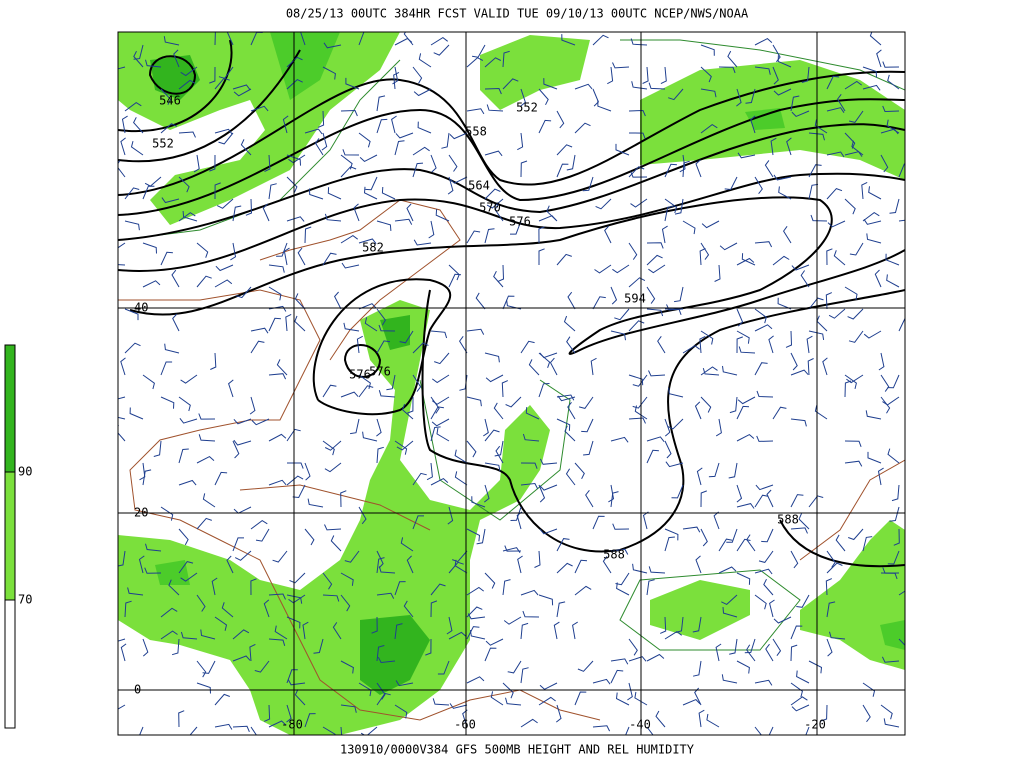 This screenshot has height=768, width=1024. What do you see at coordinates (520, 222) in the screenshot?
I see `contour-label: 576` at bounding box center [520, 222].